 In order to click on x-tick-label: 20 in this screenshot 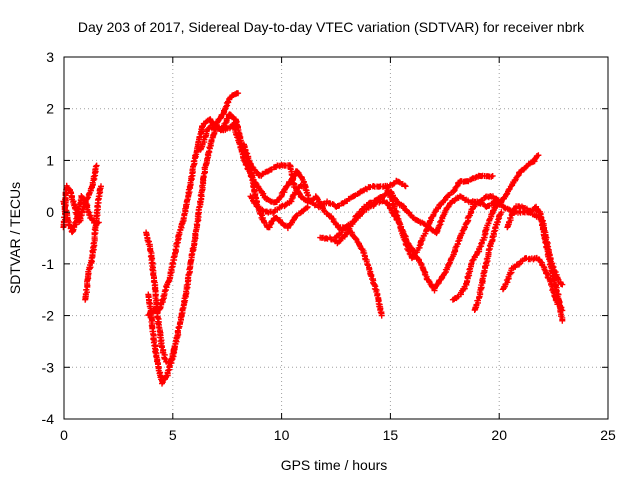, I will do `click(499, 435)`.